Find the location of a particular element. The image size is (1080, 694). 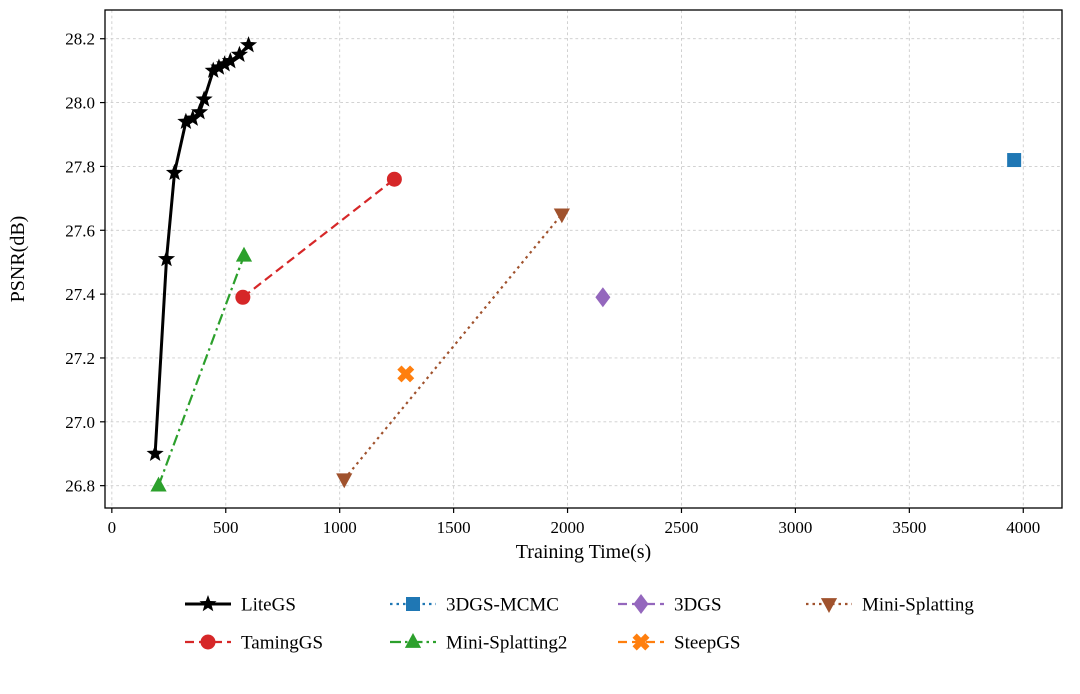

y-axis: 26.8 27.0 27.2 27.4 27.6 27.8 28.0 28.2 is located at coordinates (85, 263).